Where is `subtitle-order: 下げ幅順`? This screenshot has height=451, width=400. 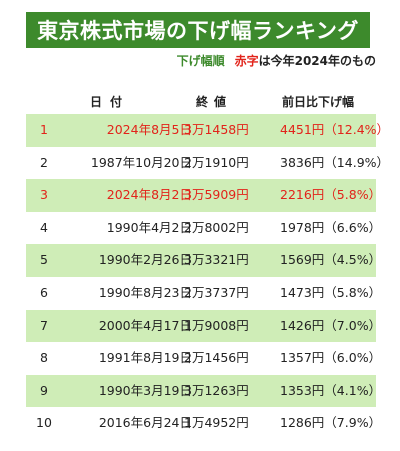
subtitle-order: 下げ幅順 is located at coordinates (200, 61).